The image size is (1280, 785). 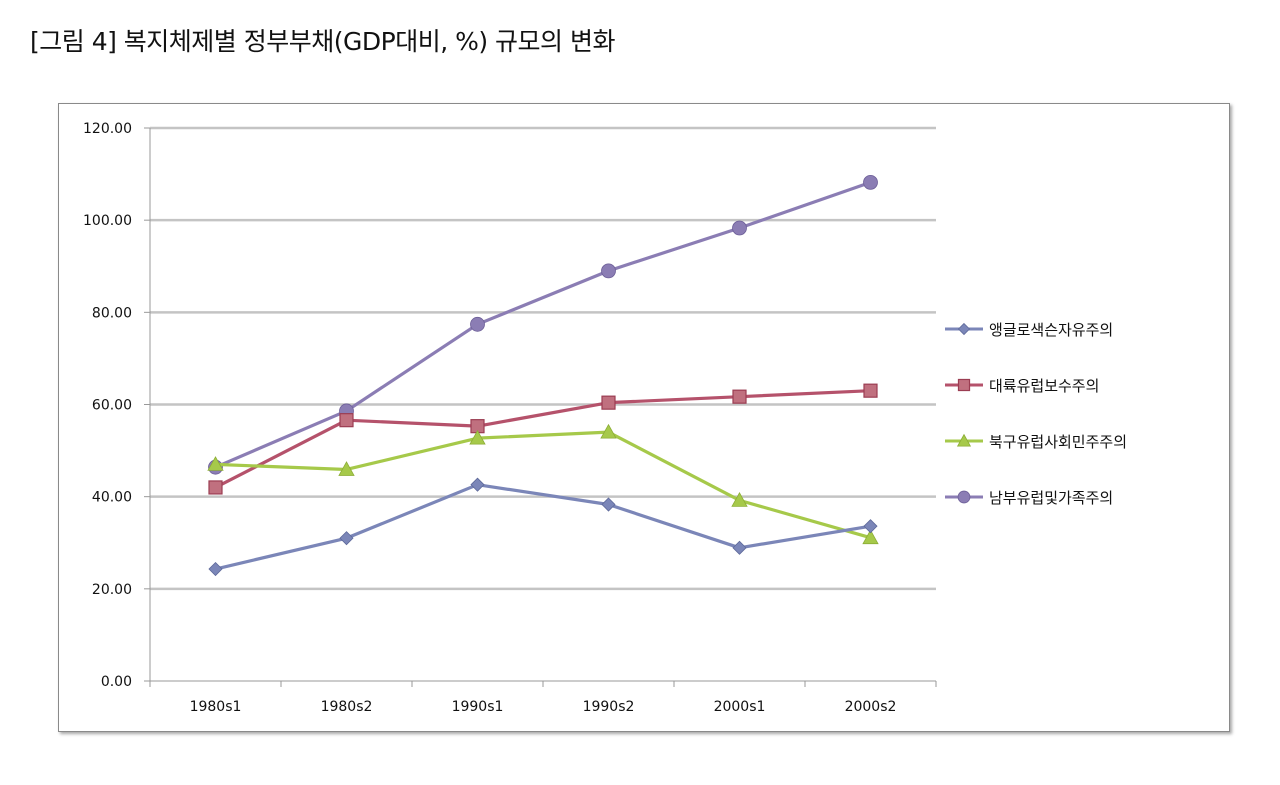 I want to click on y-tick-label: 60.00, so click(x=112, y=406).